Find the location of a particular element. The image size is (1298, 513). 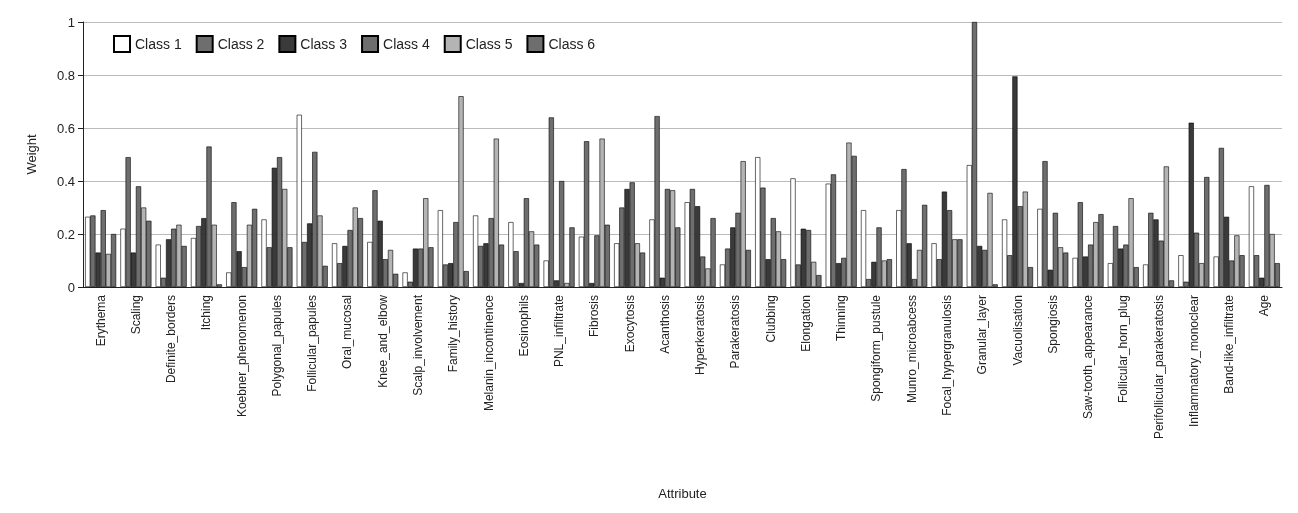

x-tick-label: Itching is located at coordinates (206, 313).